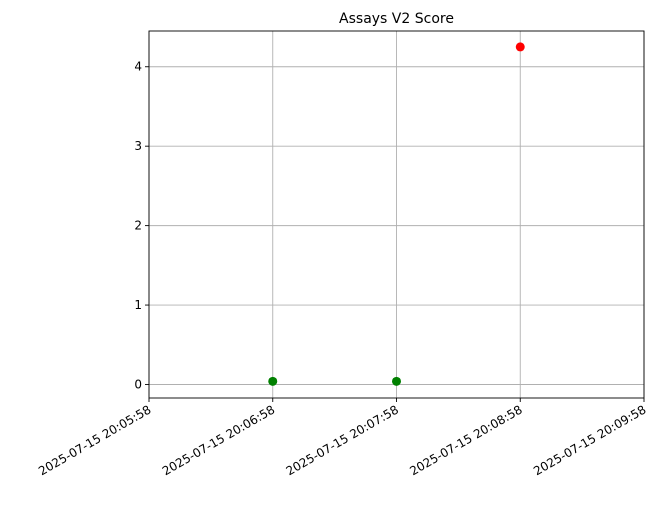 The width and height of the screenshot is (654, 508). I want to click on chart-title: Assays V2 Score, so click(396, 19).